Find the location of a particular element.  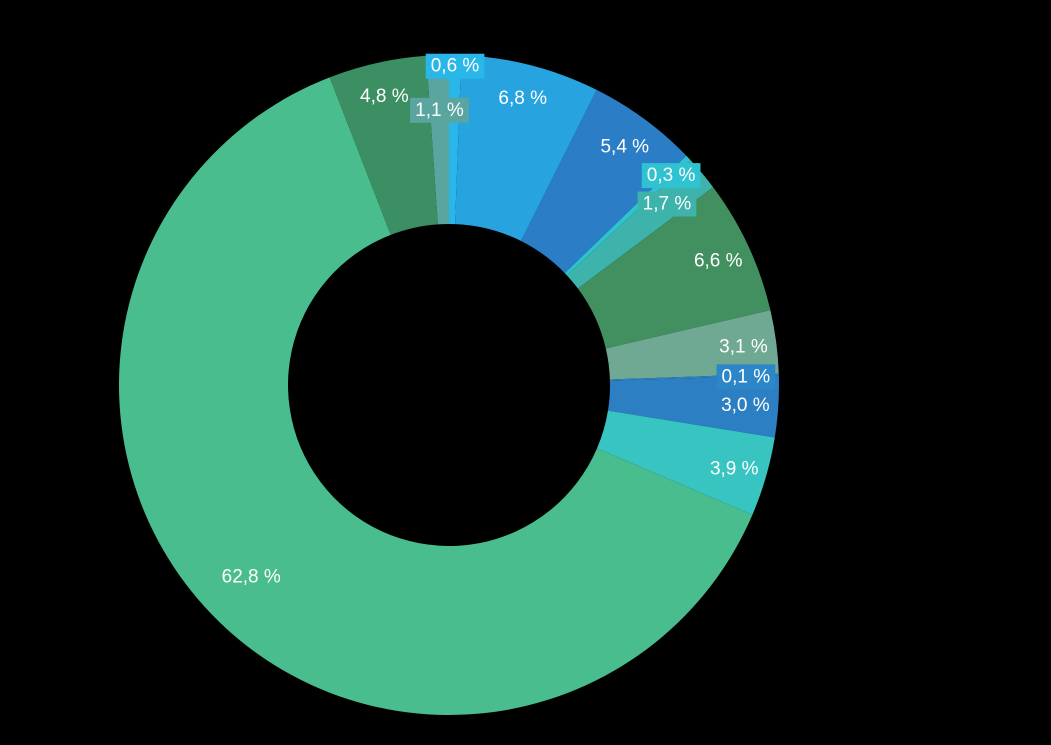

slice-label-6: 3,1 % is located at coordinates (743, 347).